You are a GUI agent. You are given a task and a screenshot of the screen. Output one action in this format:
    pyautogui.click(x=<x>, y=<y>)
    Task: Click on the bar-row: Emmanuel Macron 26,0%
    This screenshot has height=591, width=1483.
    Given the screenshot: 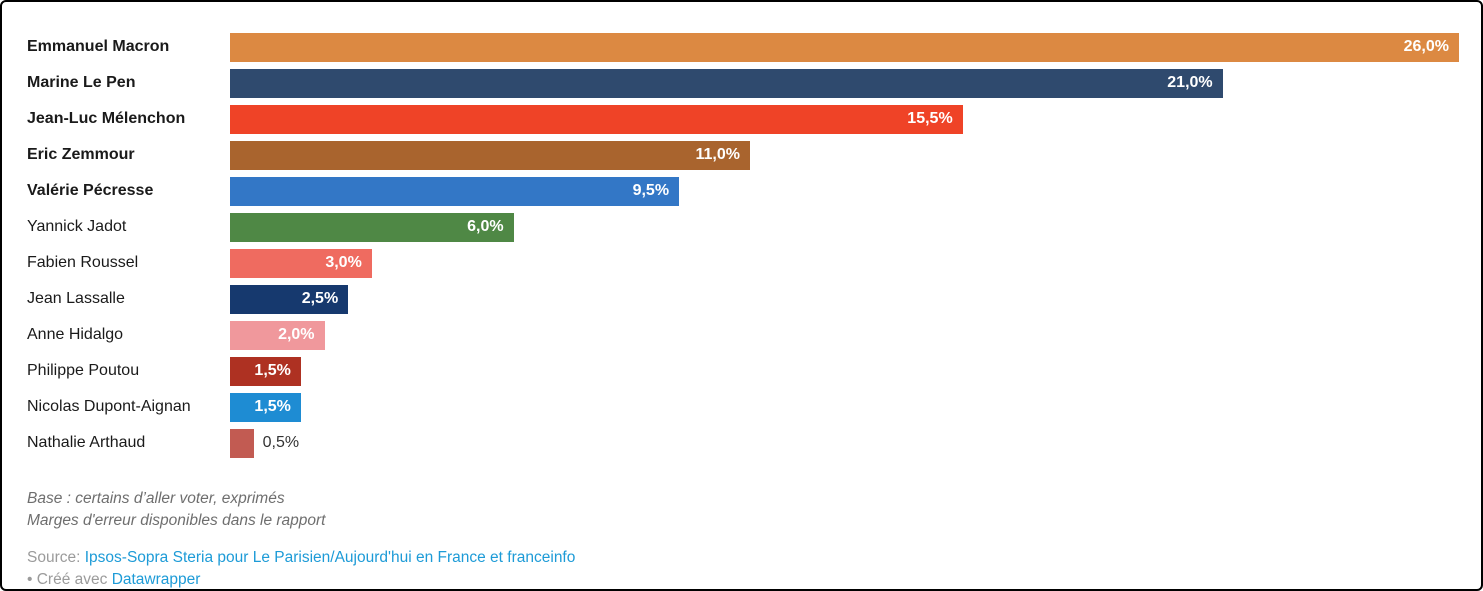 What is the action you would take?
    pyautogui.click(x=743, y=47)
    